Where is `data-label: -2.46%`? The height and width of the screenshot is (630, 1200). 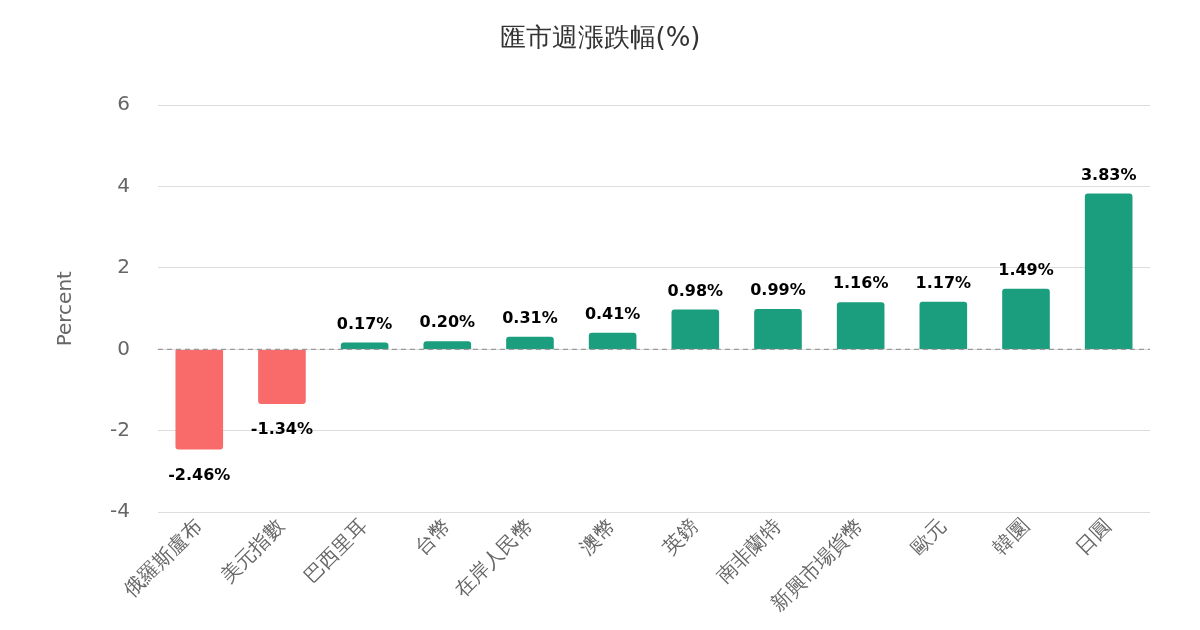
data-label: -2.46% is located at coordinates (199, 474).